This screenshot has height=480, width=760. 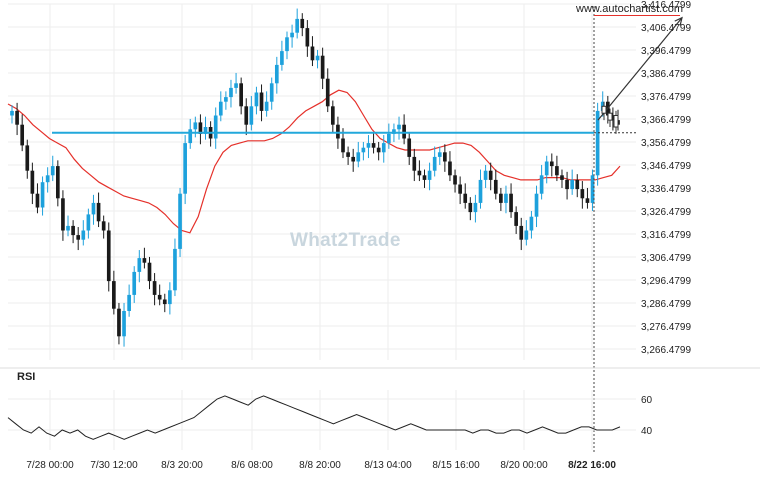 What do you see at coordinates (666, 189) in the screenshot?
I see `y-tick-label: 3,336.4799` at bounding box center [666, 189].